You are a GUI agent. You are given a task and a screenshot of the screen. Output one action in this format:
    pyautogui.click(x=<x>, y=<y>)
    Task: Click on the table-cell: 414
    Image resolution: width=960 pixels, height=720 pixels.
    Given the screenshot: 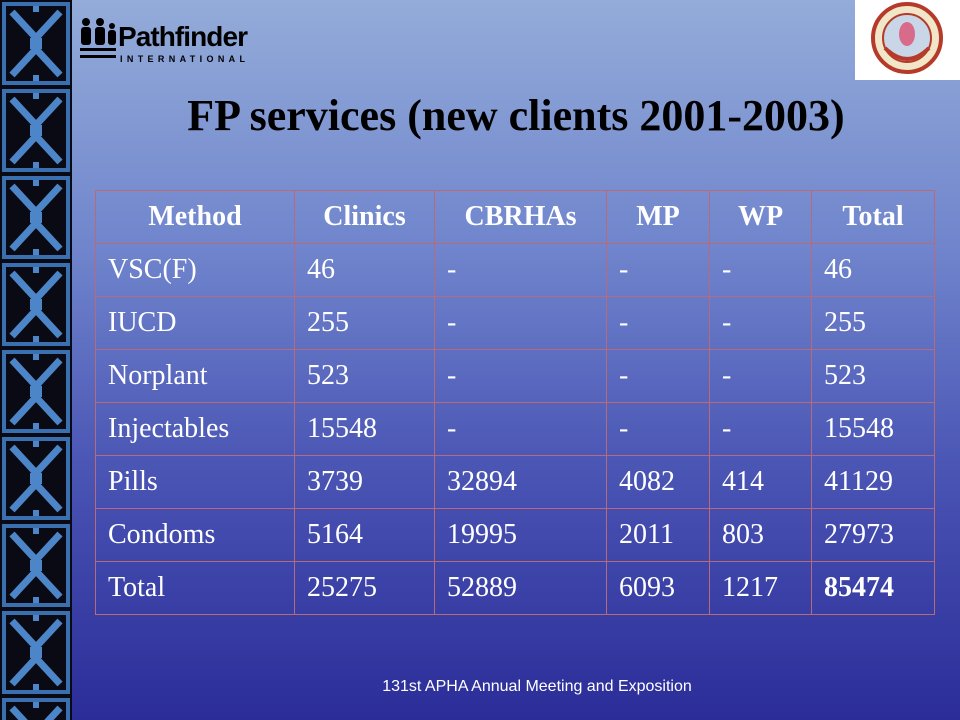 What is the action you would take?
    pyautogui.click(x=760, y=482)
    